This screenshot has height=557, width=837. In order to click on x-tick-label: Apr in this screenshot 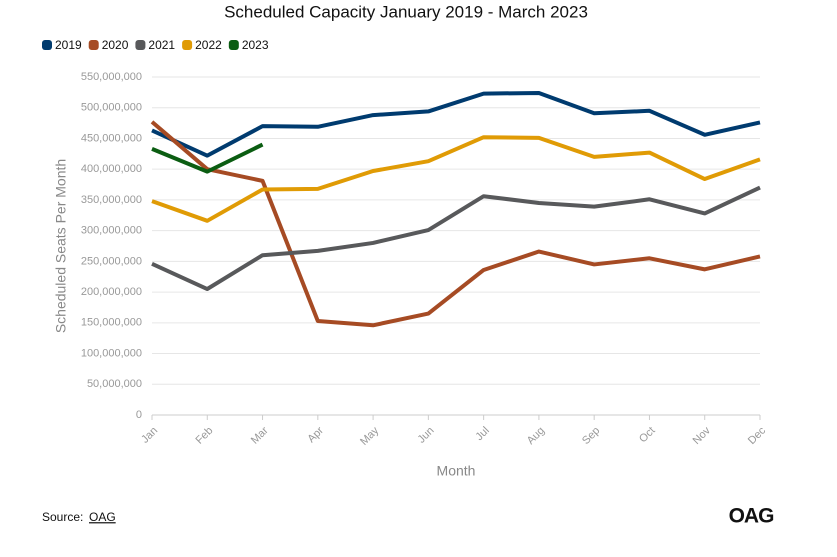, I will do `click(315, 434)`.